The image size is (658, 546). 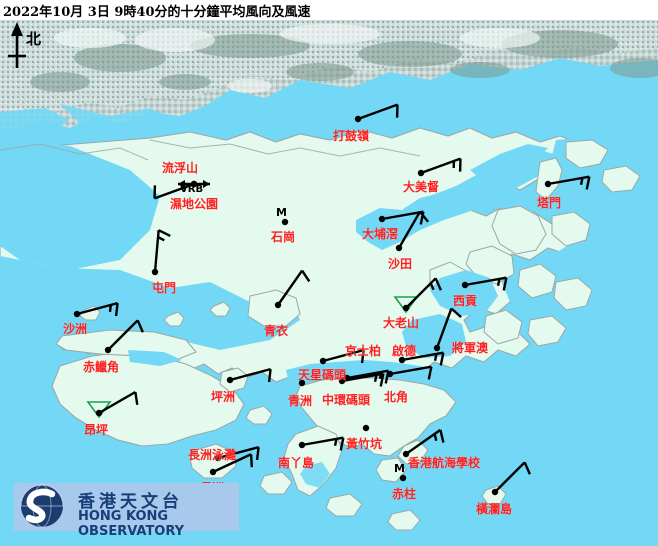 What do you see at coordinates (421, 187) in the screenshot?
I see `station-label-4: 大美督` at bounding box center [421, 187].